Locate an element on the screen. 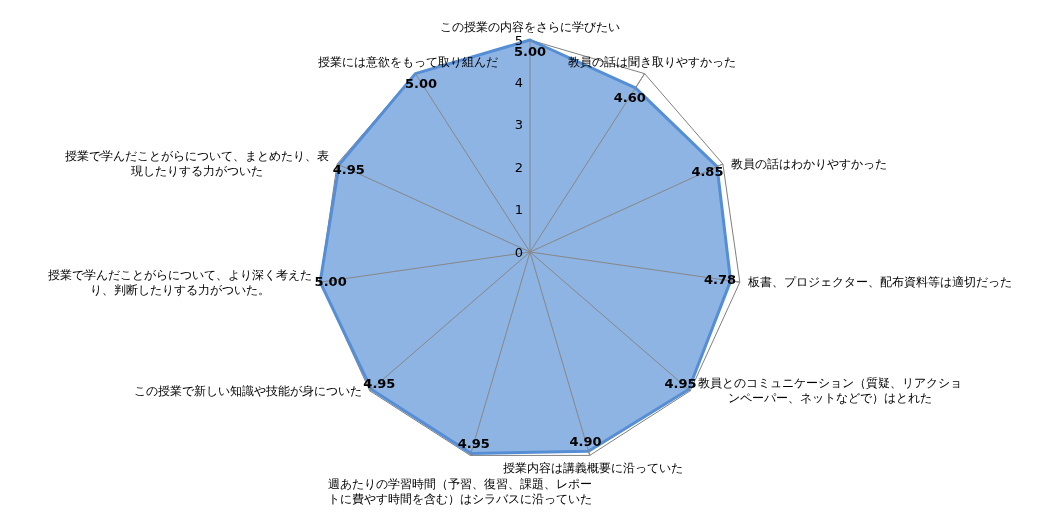  spoke-label: 授業で学んだことがらについて、より深く考えたり、判断したりする力がついた。 is located at coordinates (180, 282).